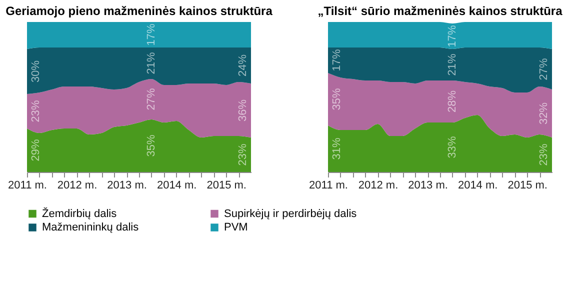 The height and width of the screenshot is (300, 580). What do you see at coordinates (236, 228) in the screenshot?
I see `legend-label: PVM` at bounding box center [236, 228].